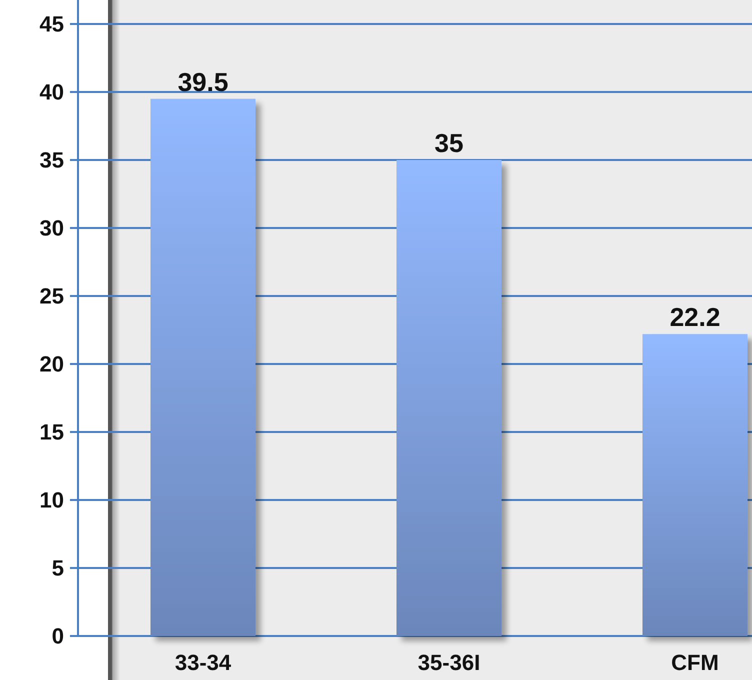 This screenshot has width=752, height=680. What do you see at coordinates (52, 296) in the screenshot?
I see `y-tick-label: 25` at bounding box center [52, 296].